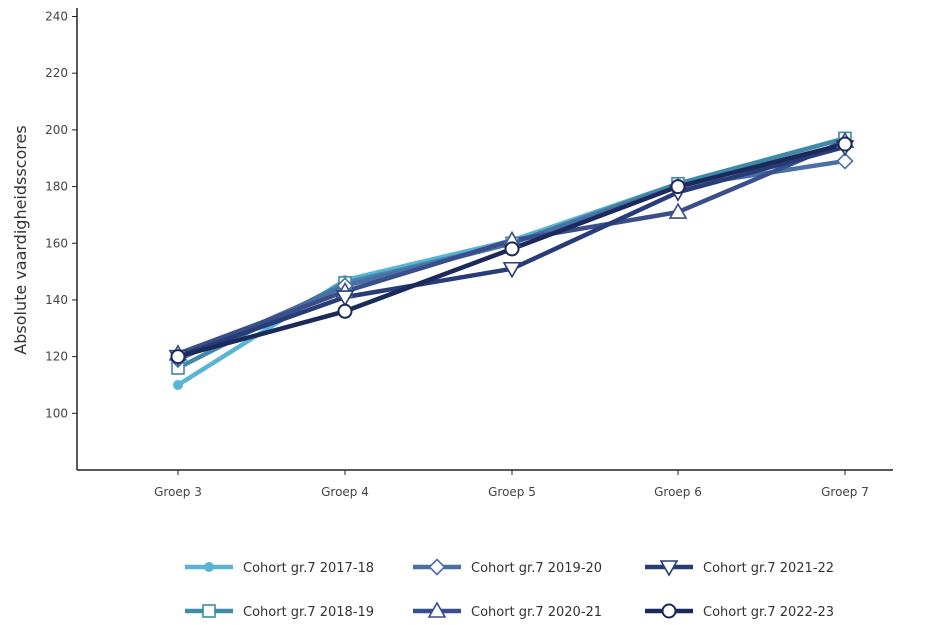  I want to click on y-tick-label: 160, so click(56, 243).